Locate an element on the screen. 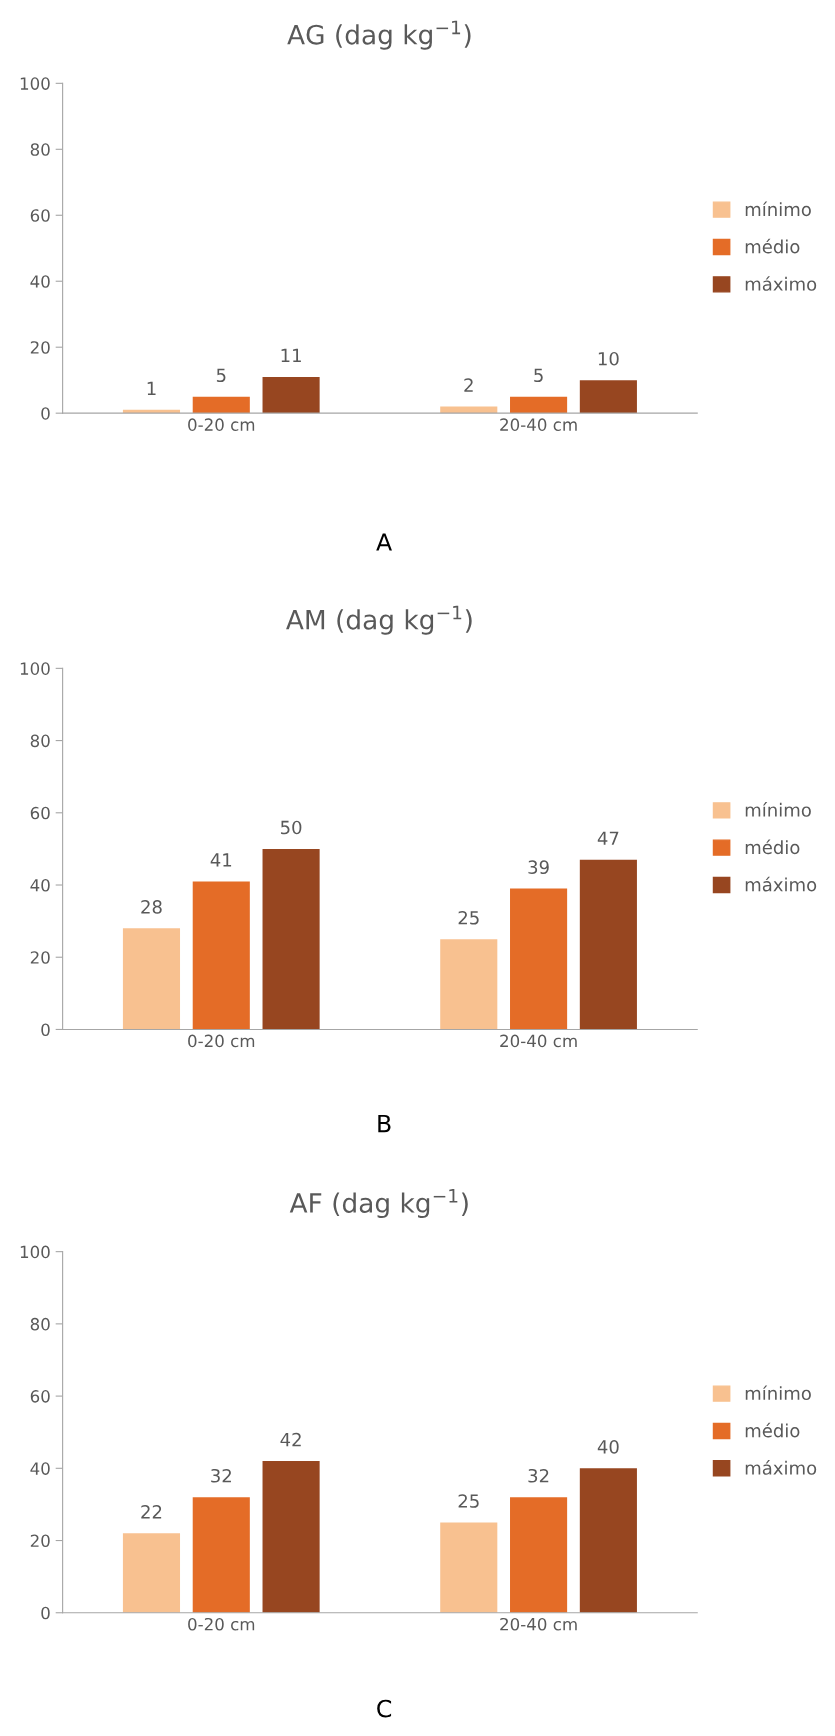 The image size is (835, 1736). text: C is located at coordinates (384, 1708).